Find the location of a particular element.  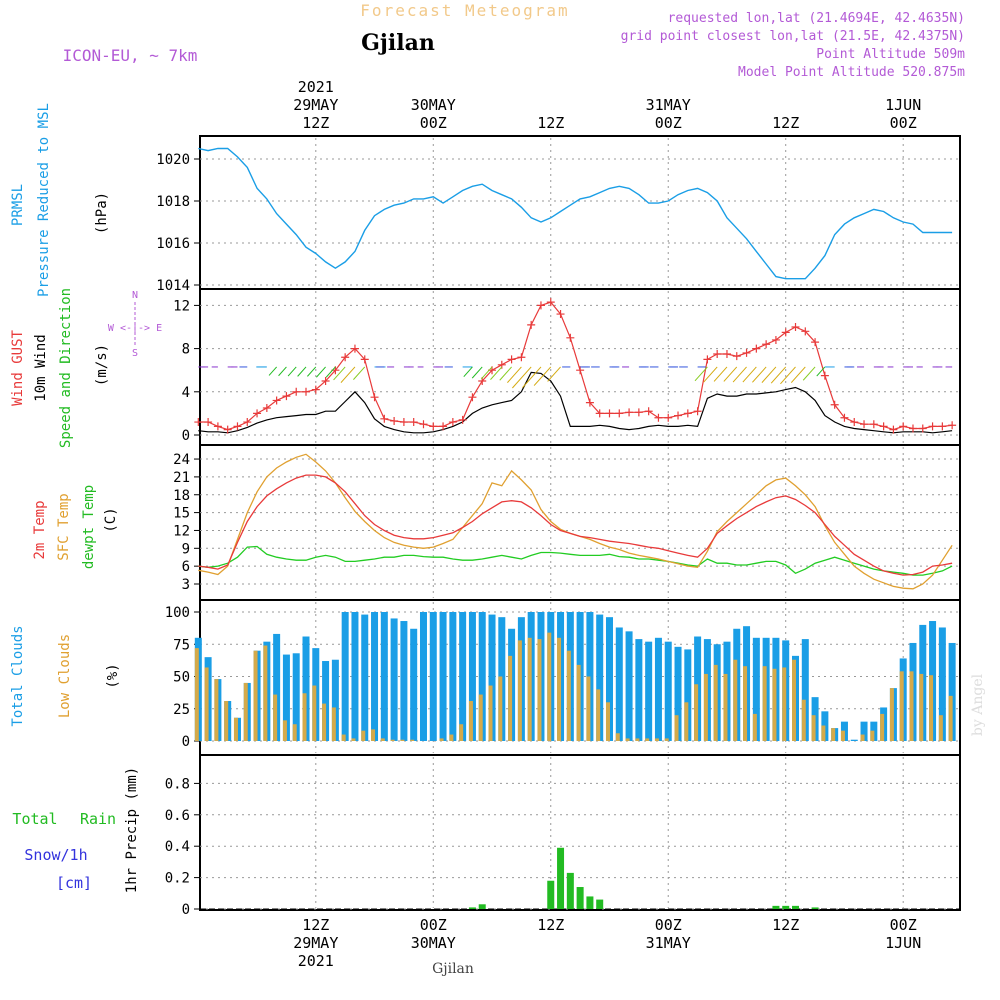

precip-axis-label: 1hr Precip (mm) is located at coordinates (132, 830).